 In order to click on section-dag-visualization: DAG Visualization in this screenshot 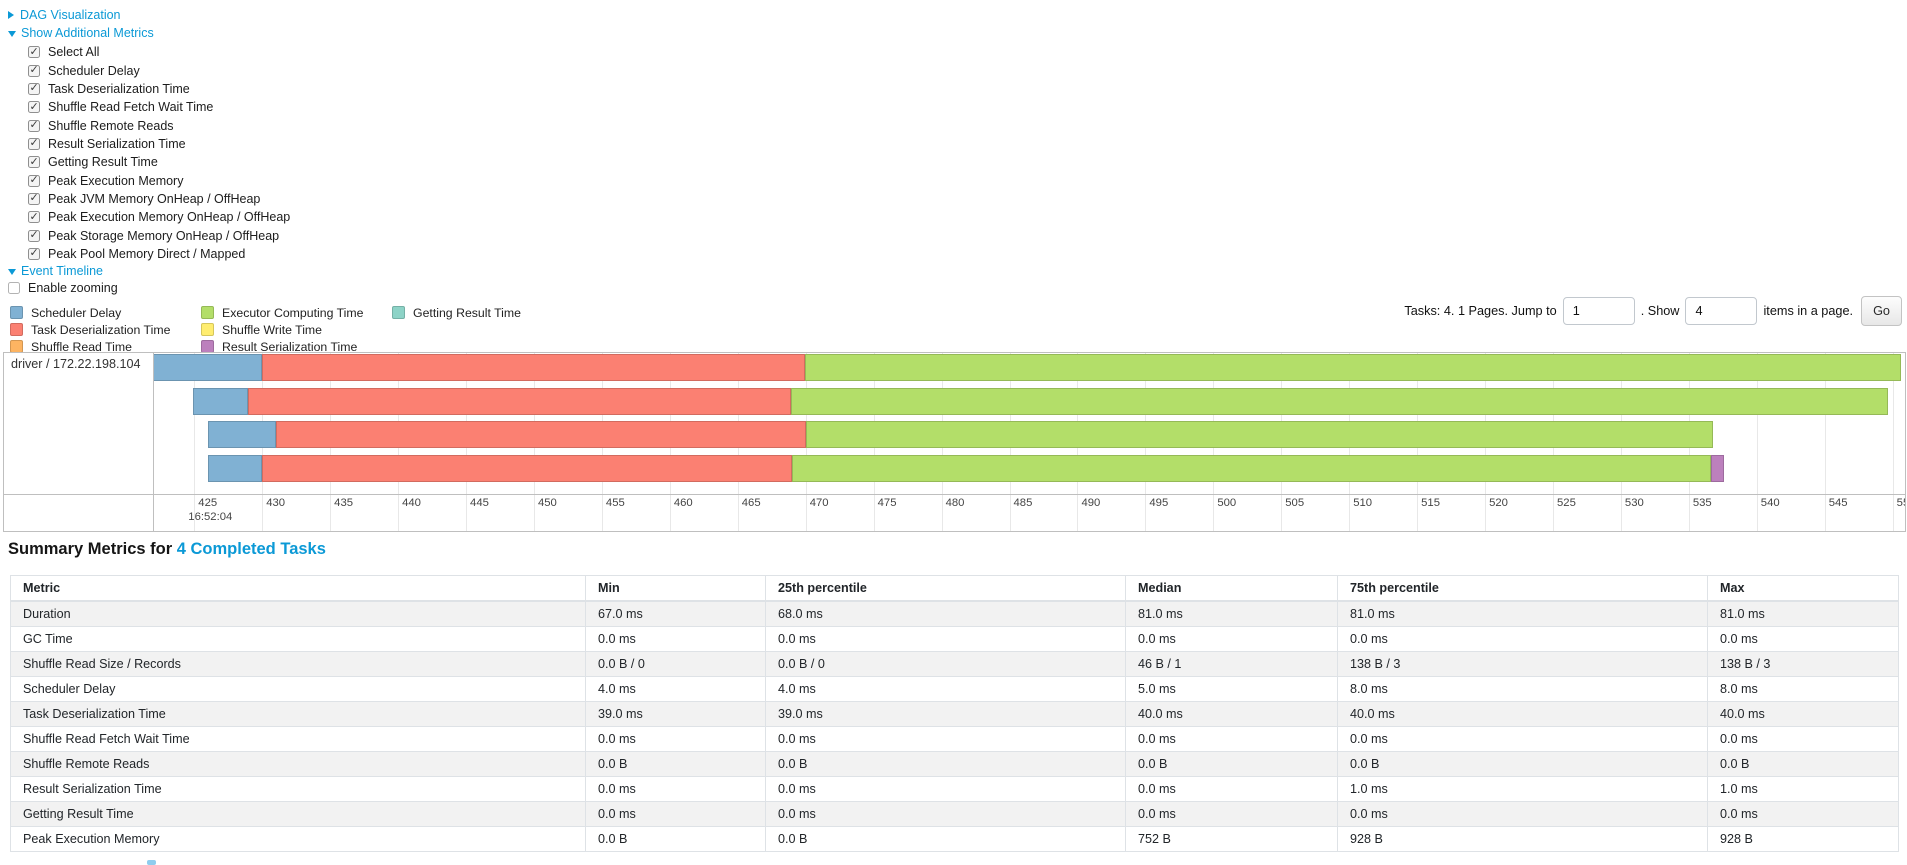, I will do `click(64, 15)`.